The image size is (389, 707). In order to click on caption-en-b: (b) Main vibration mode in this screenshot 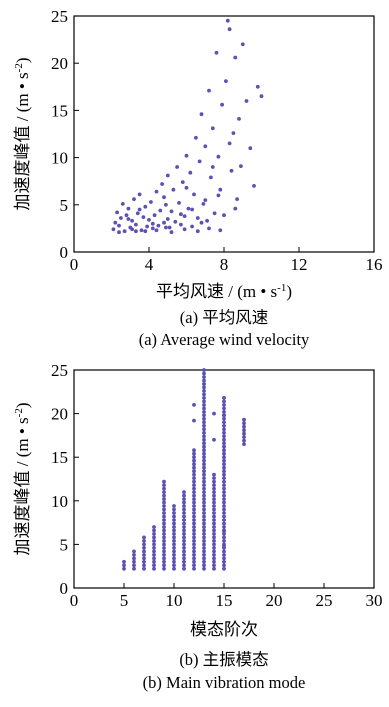, I will do `click(224, 682)`.